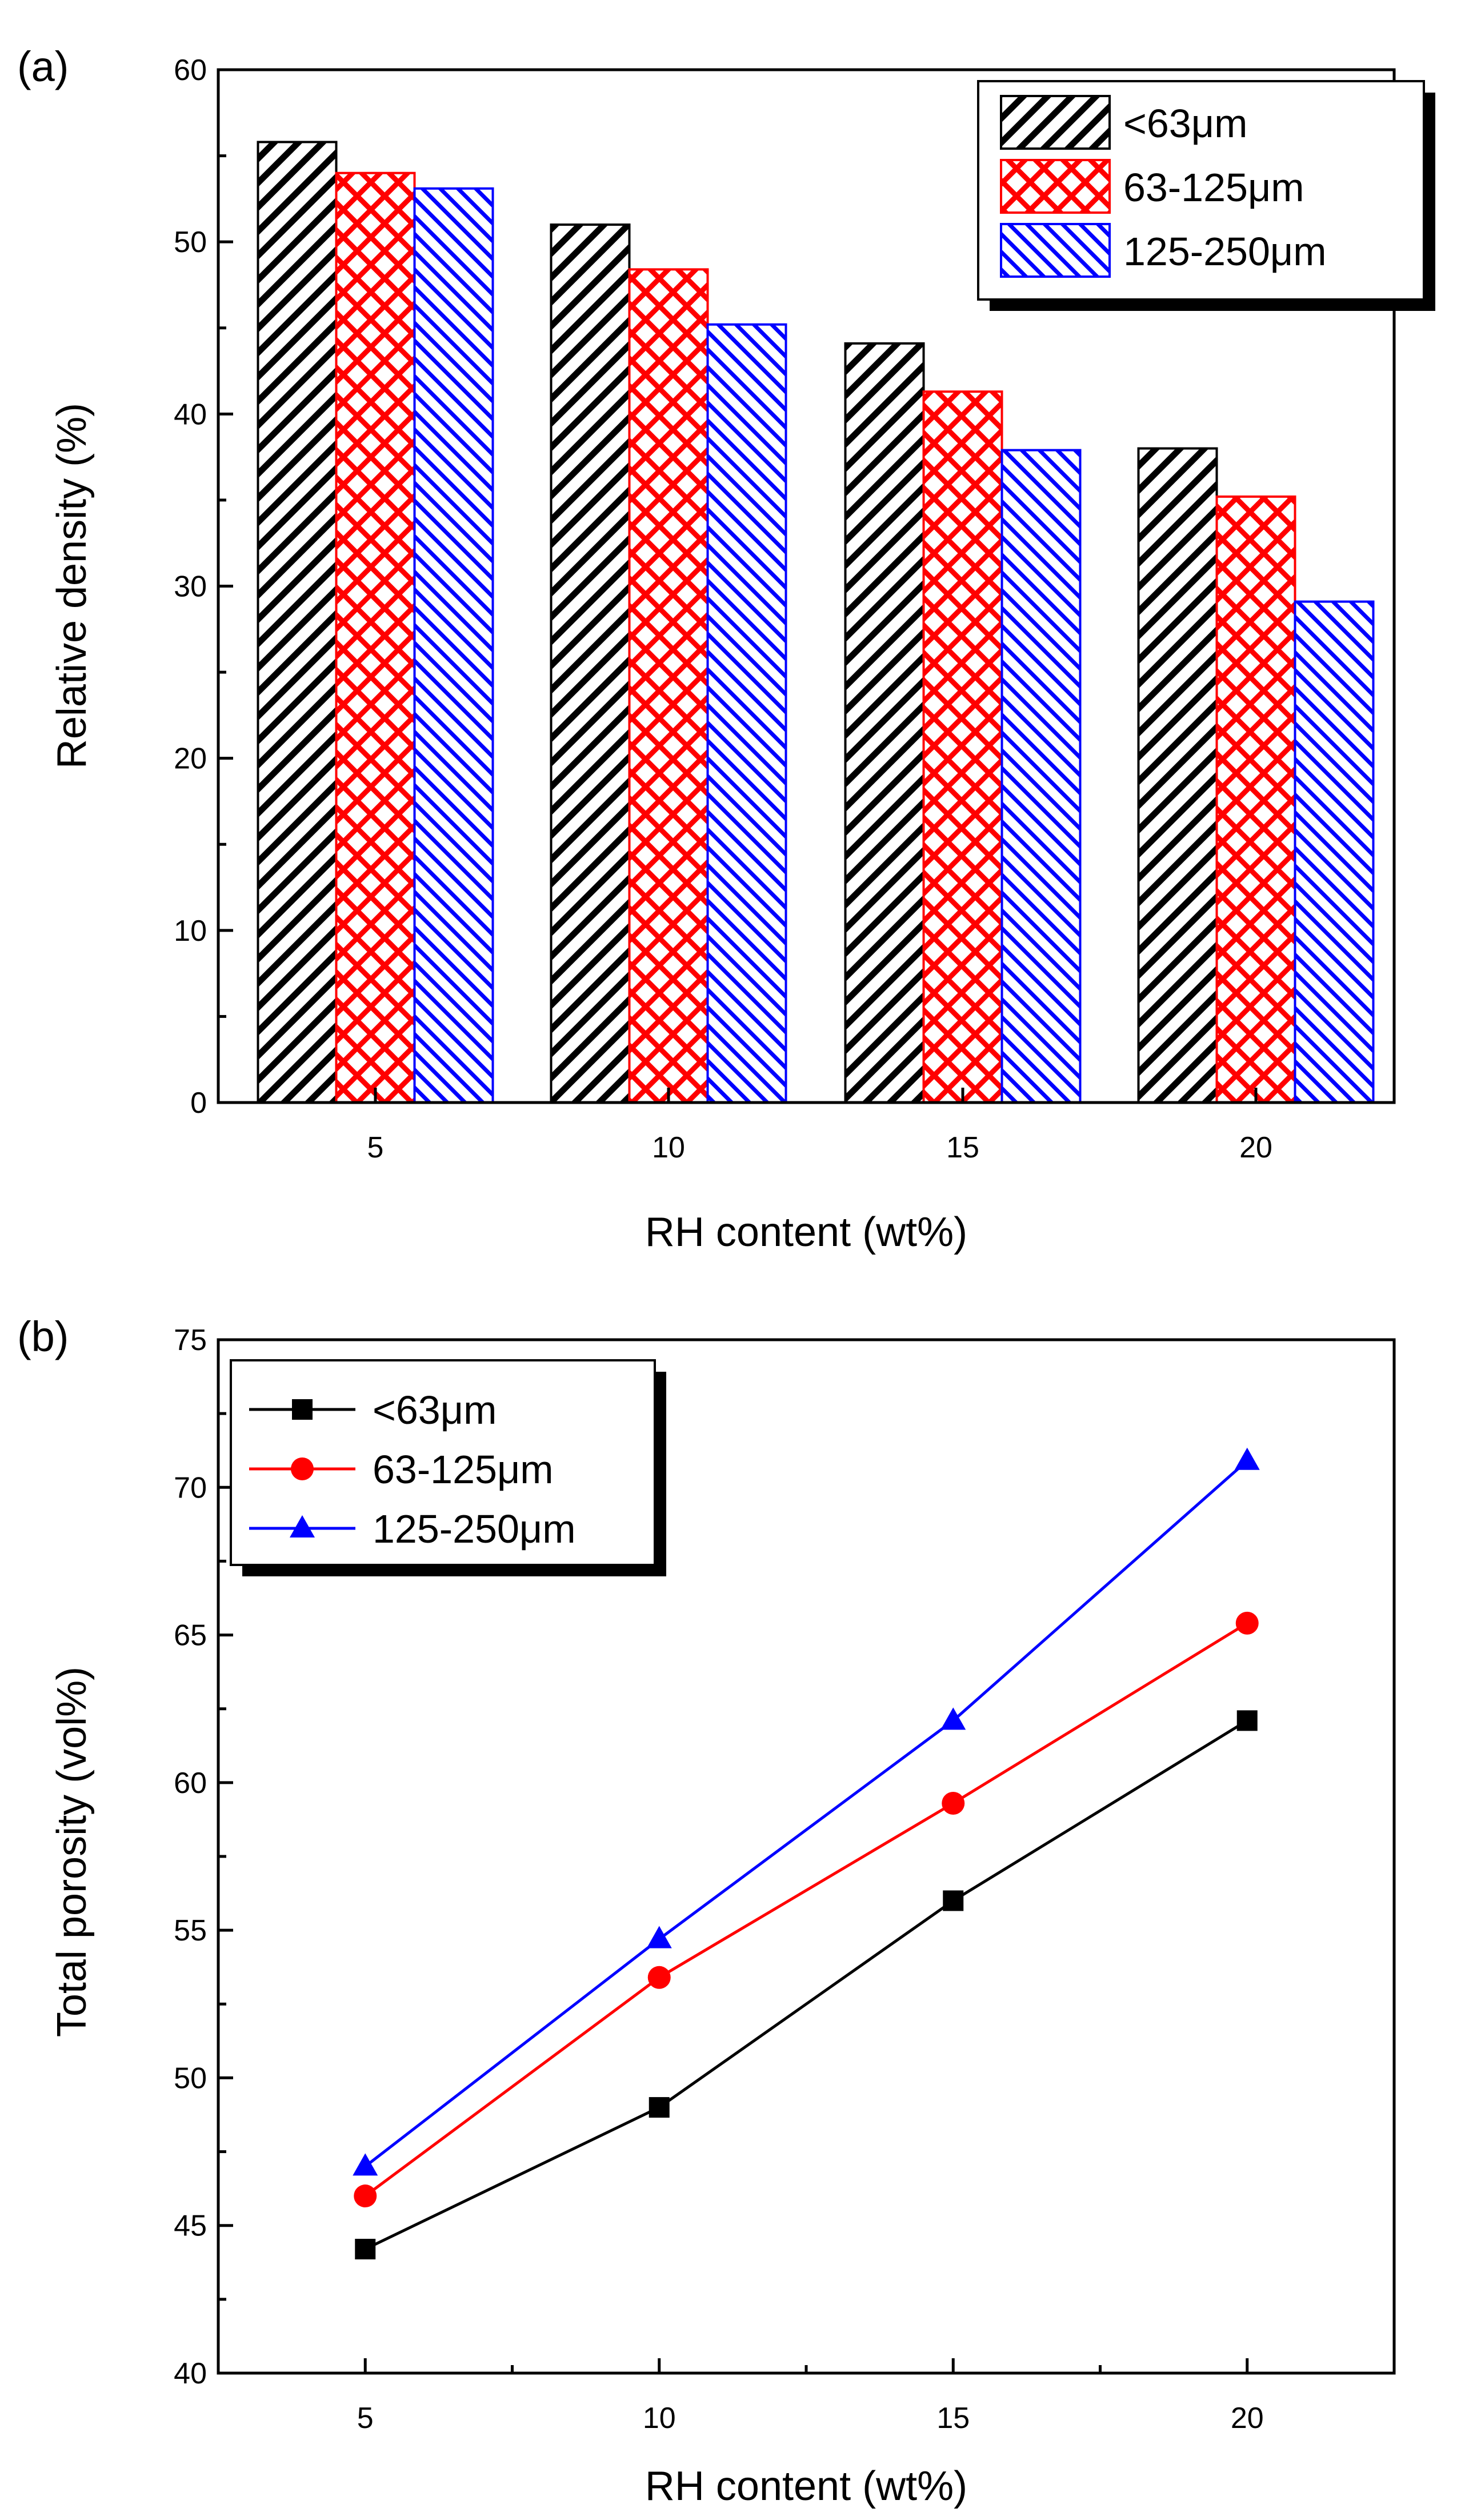 The image size is (1465, 2520). Describe the element at coordinates (953, 1900) in the screenshot. I see `point-series-1-x15` at that location.